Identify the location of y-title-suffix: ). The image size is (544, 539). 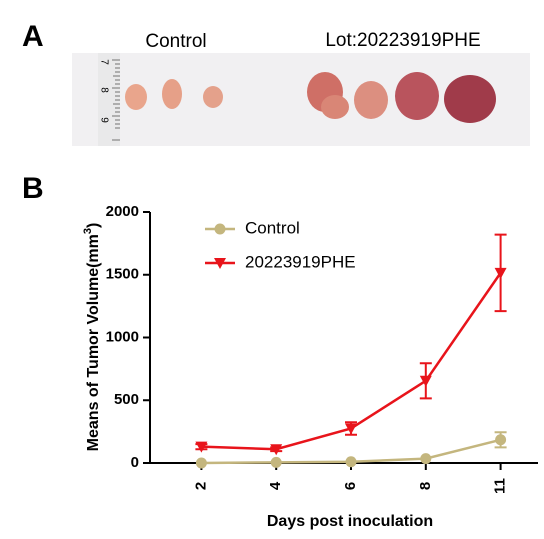
(93, 225).